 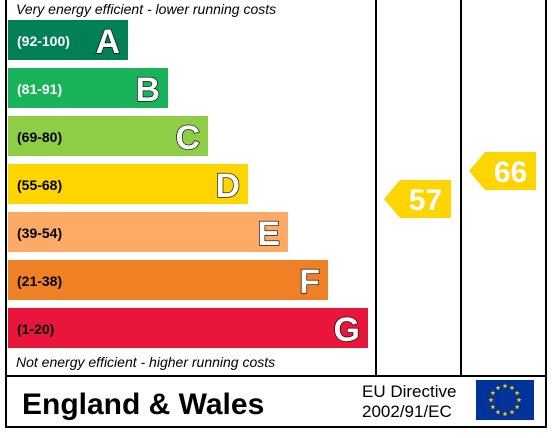 I want to click on band-b-bar, so click(x=88, y=88).